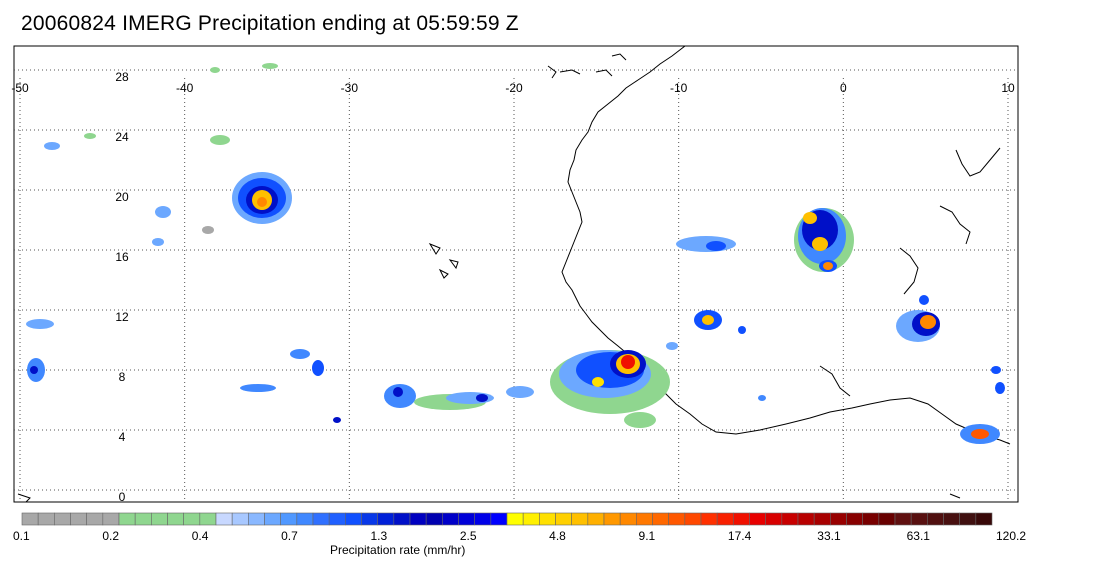 The image size is (1101, 571). I want to click on latitude-label: 8, so click(122, 377).